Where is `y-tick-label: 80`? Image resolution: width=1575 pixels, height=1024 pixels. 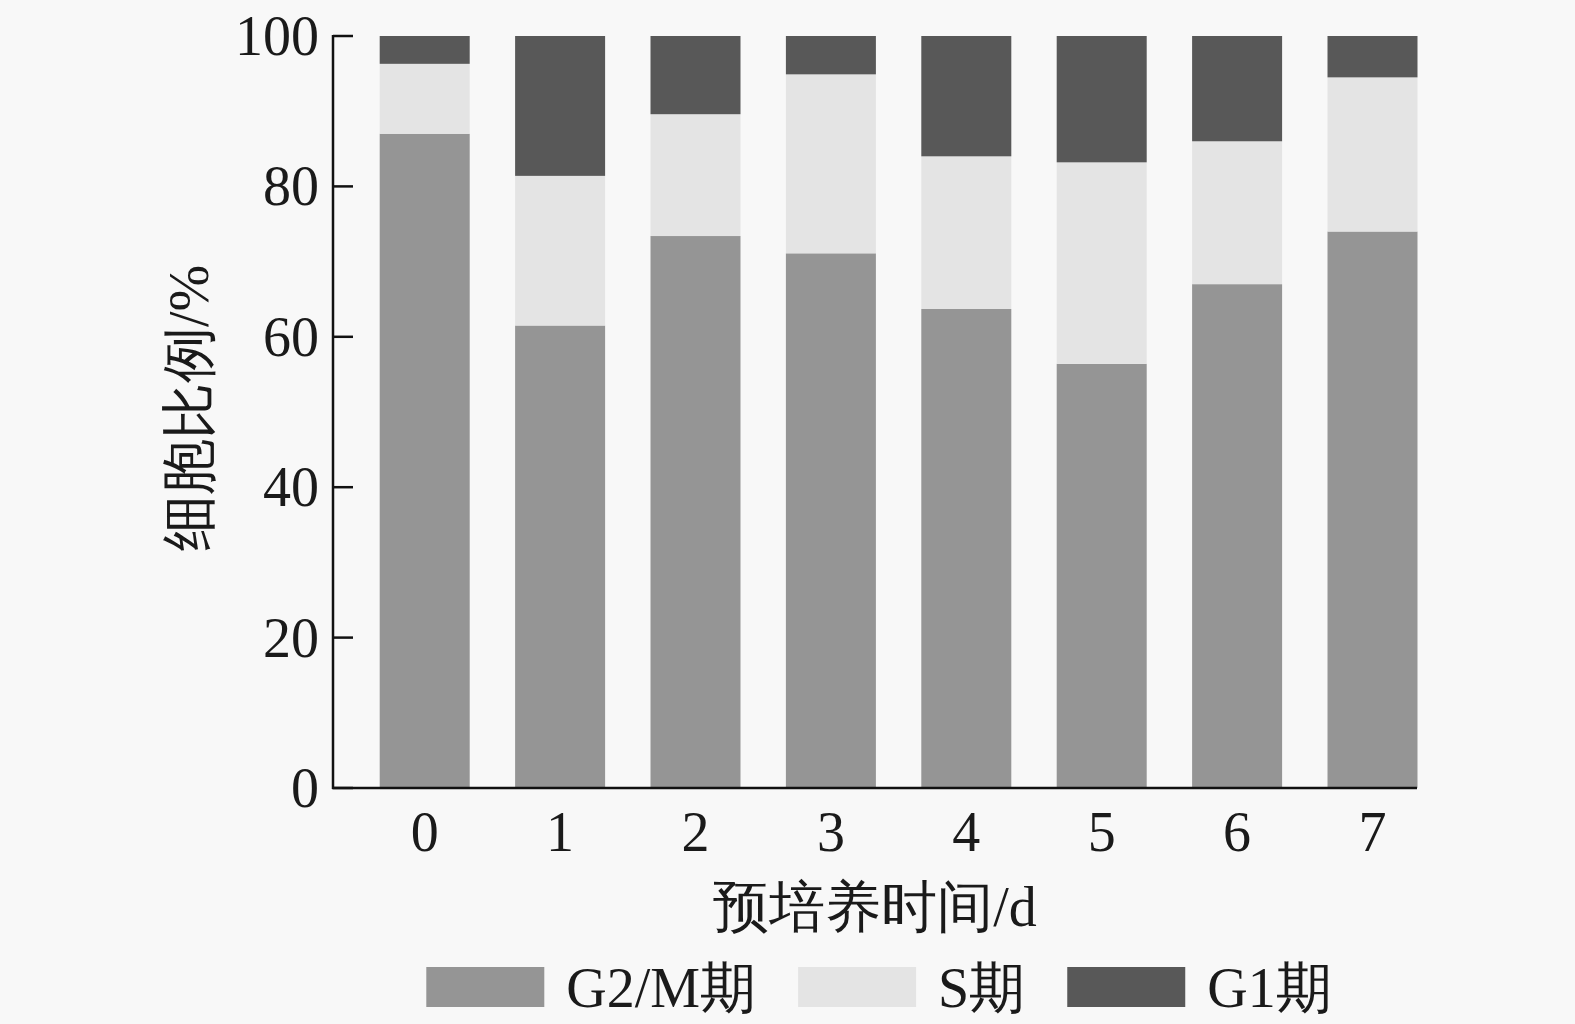 y-tick-label: 80 is located at coordinates (291, 186).